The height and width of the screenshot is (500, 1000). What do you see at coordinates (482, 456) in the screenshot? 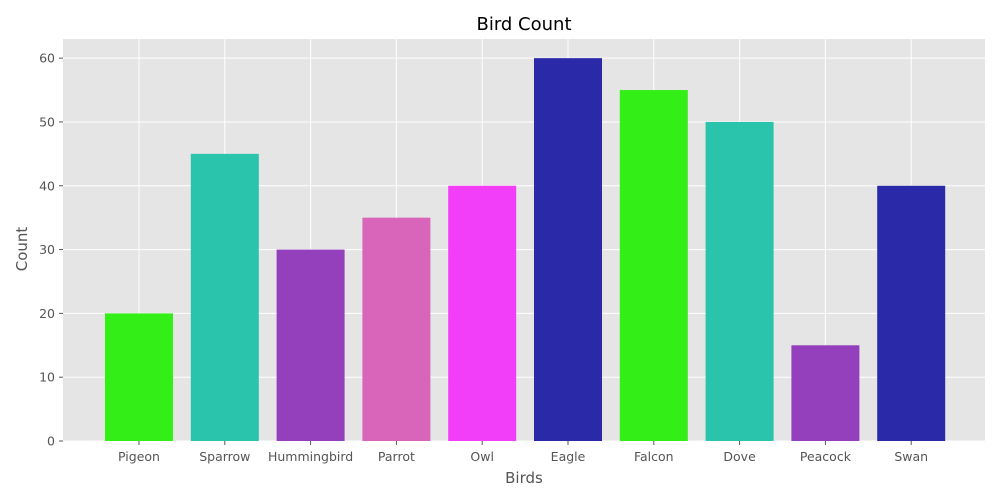
I see `x-tick-label: Owl` at bounding box center [482, 456].